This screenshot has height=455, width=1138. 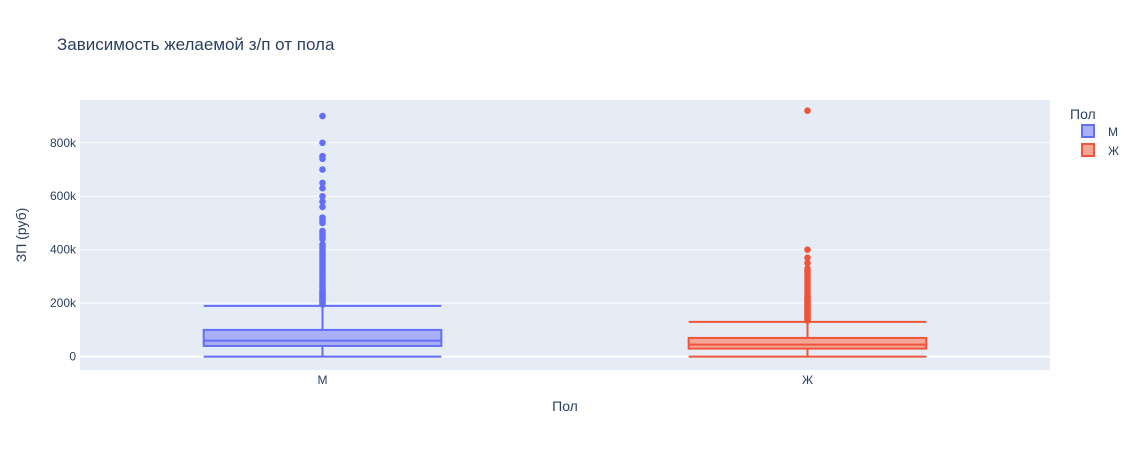 What do you see at coordinates (196, 44) in the screenshot?
I see `chart-title: Зависимость желаемой з/п от пола` at bounding box center [196, 44].